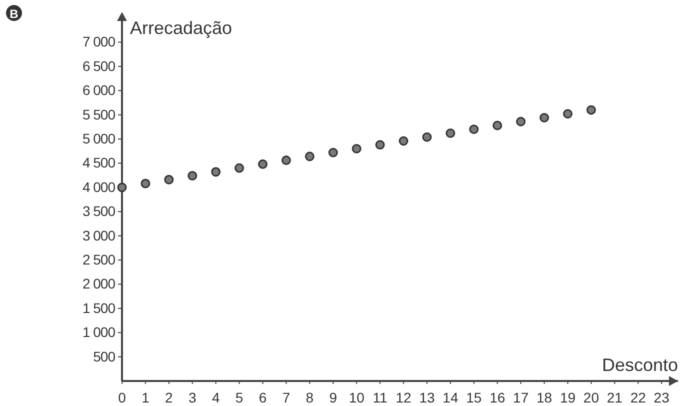  What do you see at coordinates (356, 397) in the screenshot?
I see `x-tick-label: 10` at bounding box center [356, 397].